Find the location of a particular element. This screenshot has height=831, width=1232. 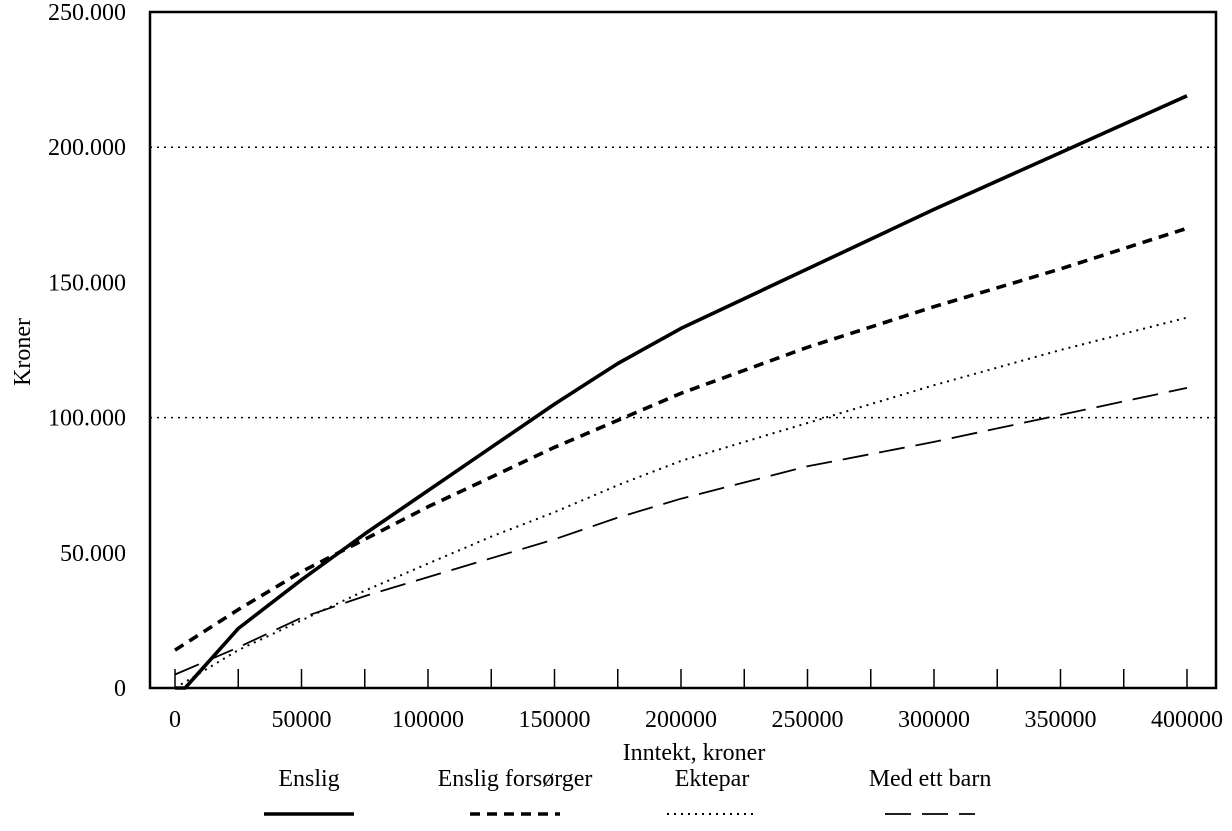

legend-label: Enslig is located at coordinates (308, 779).